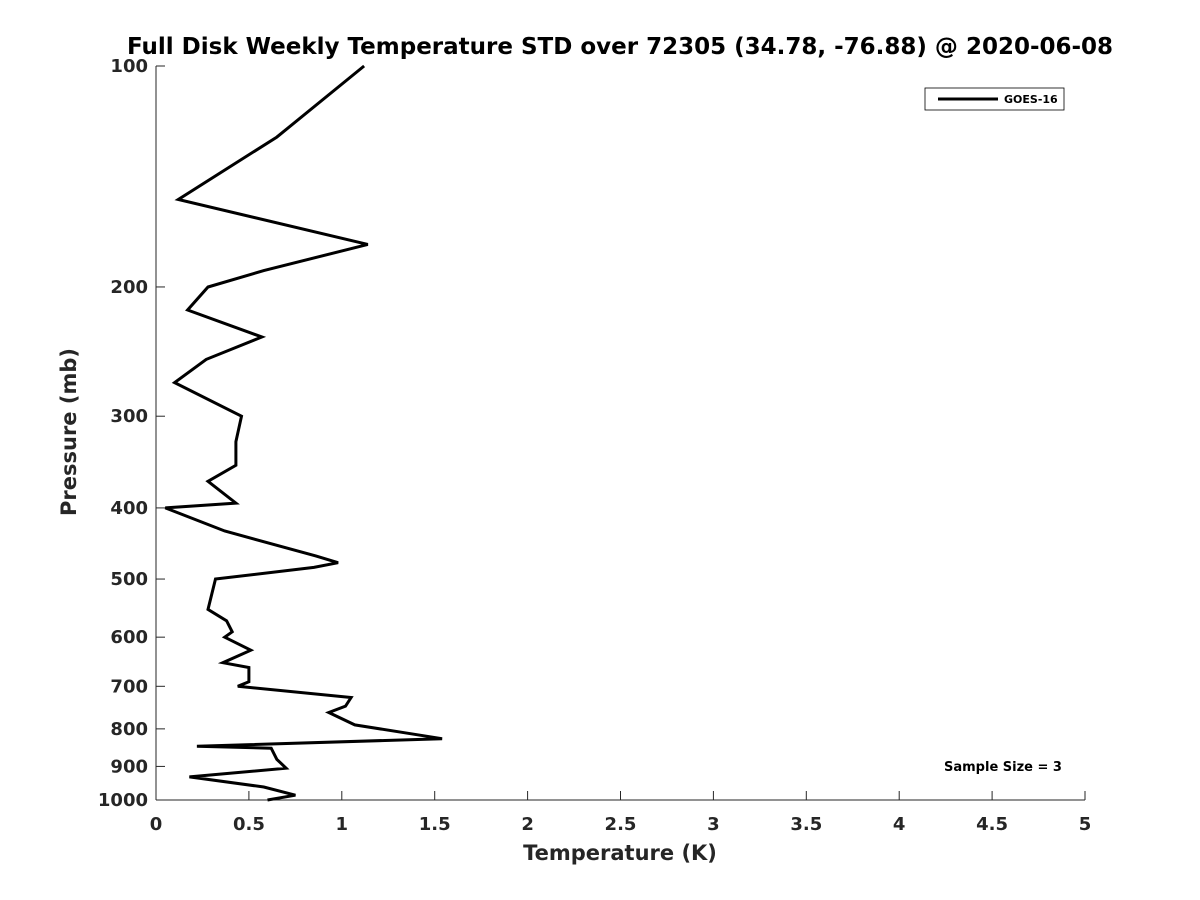 The height and width of the screenshot is (900, 1200). What do you see at coordinates (435, 824) in the screenshot?
I see `x-tick-label-3: 1.5` at bounding box center [435, 824].